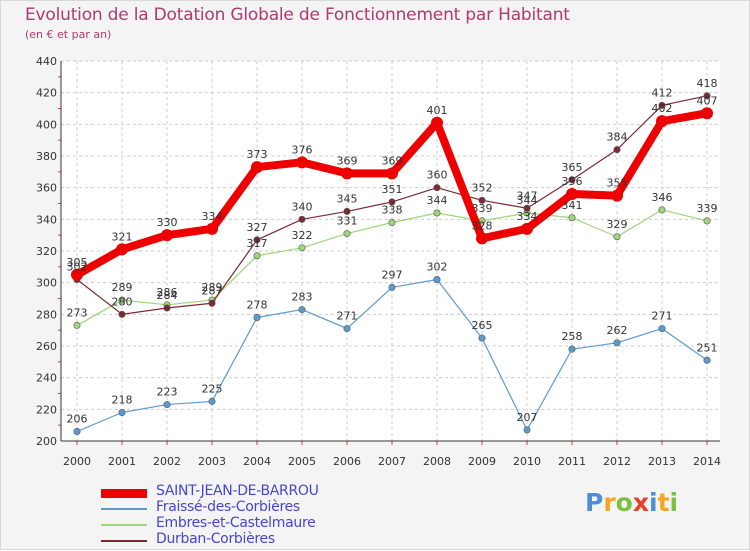  I want to click on data-label: 271, so click(347, 316).